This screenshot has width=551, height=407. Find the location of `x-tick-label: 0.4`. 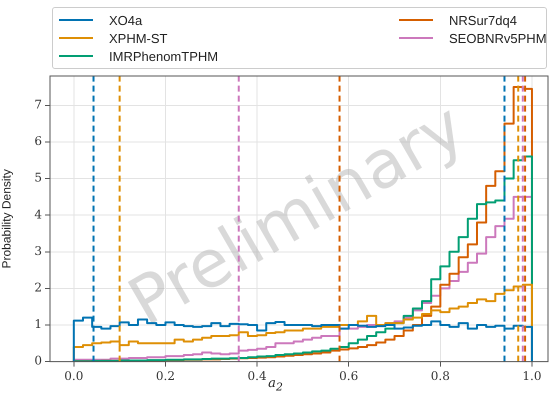

x-tick-label: 0.4 is located at coordinates (257, 375).